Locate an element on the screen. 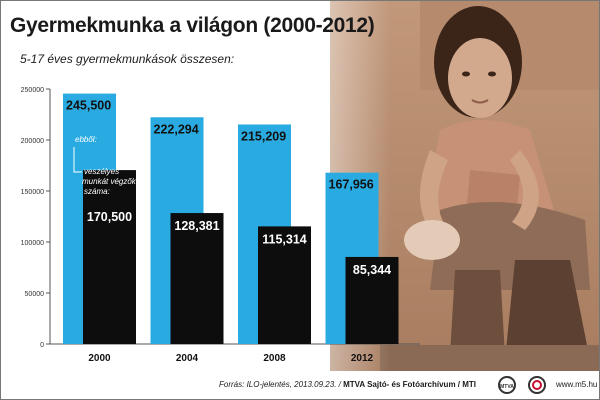 The image size is (600, 400). hazardous-note-line3: száma: is located at coordinates (97, 191).